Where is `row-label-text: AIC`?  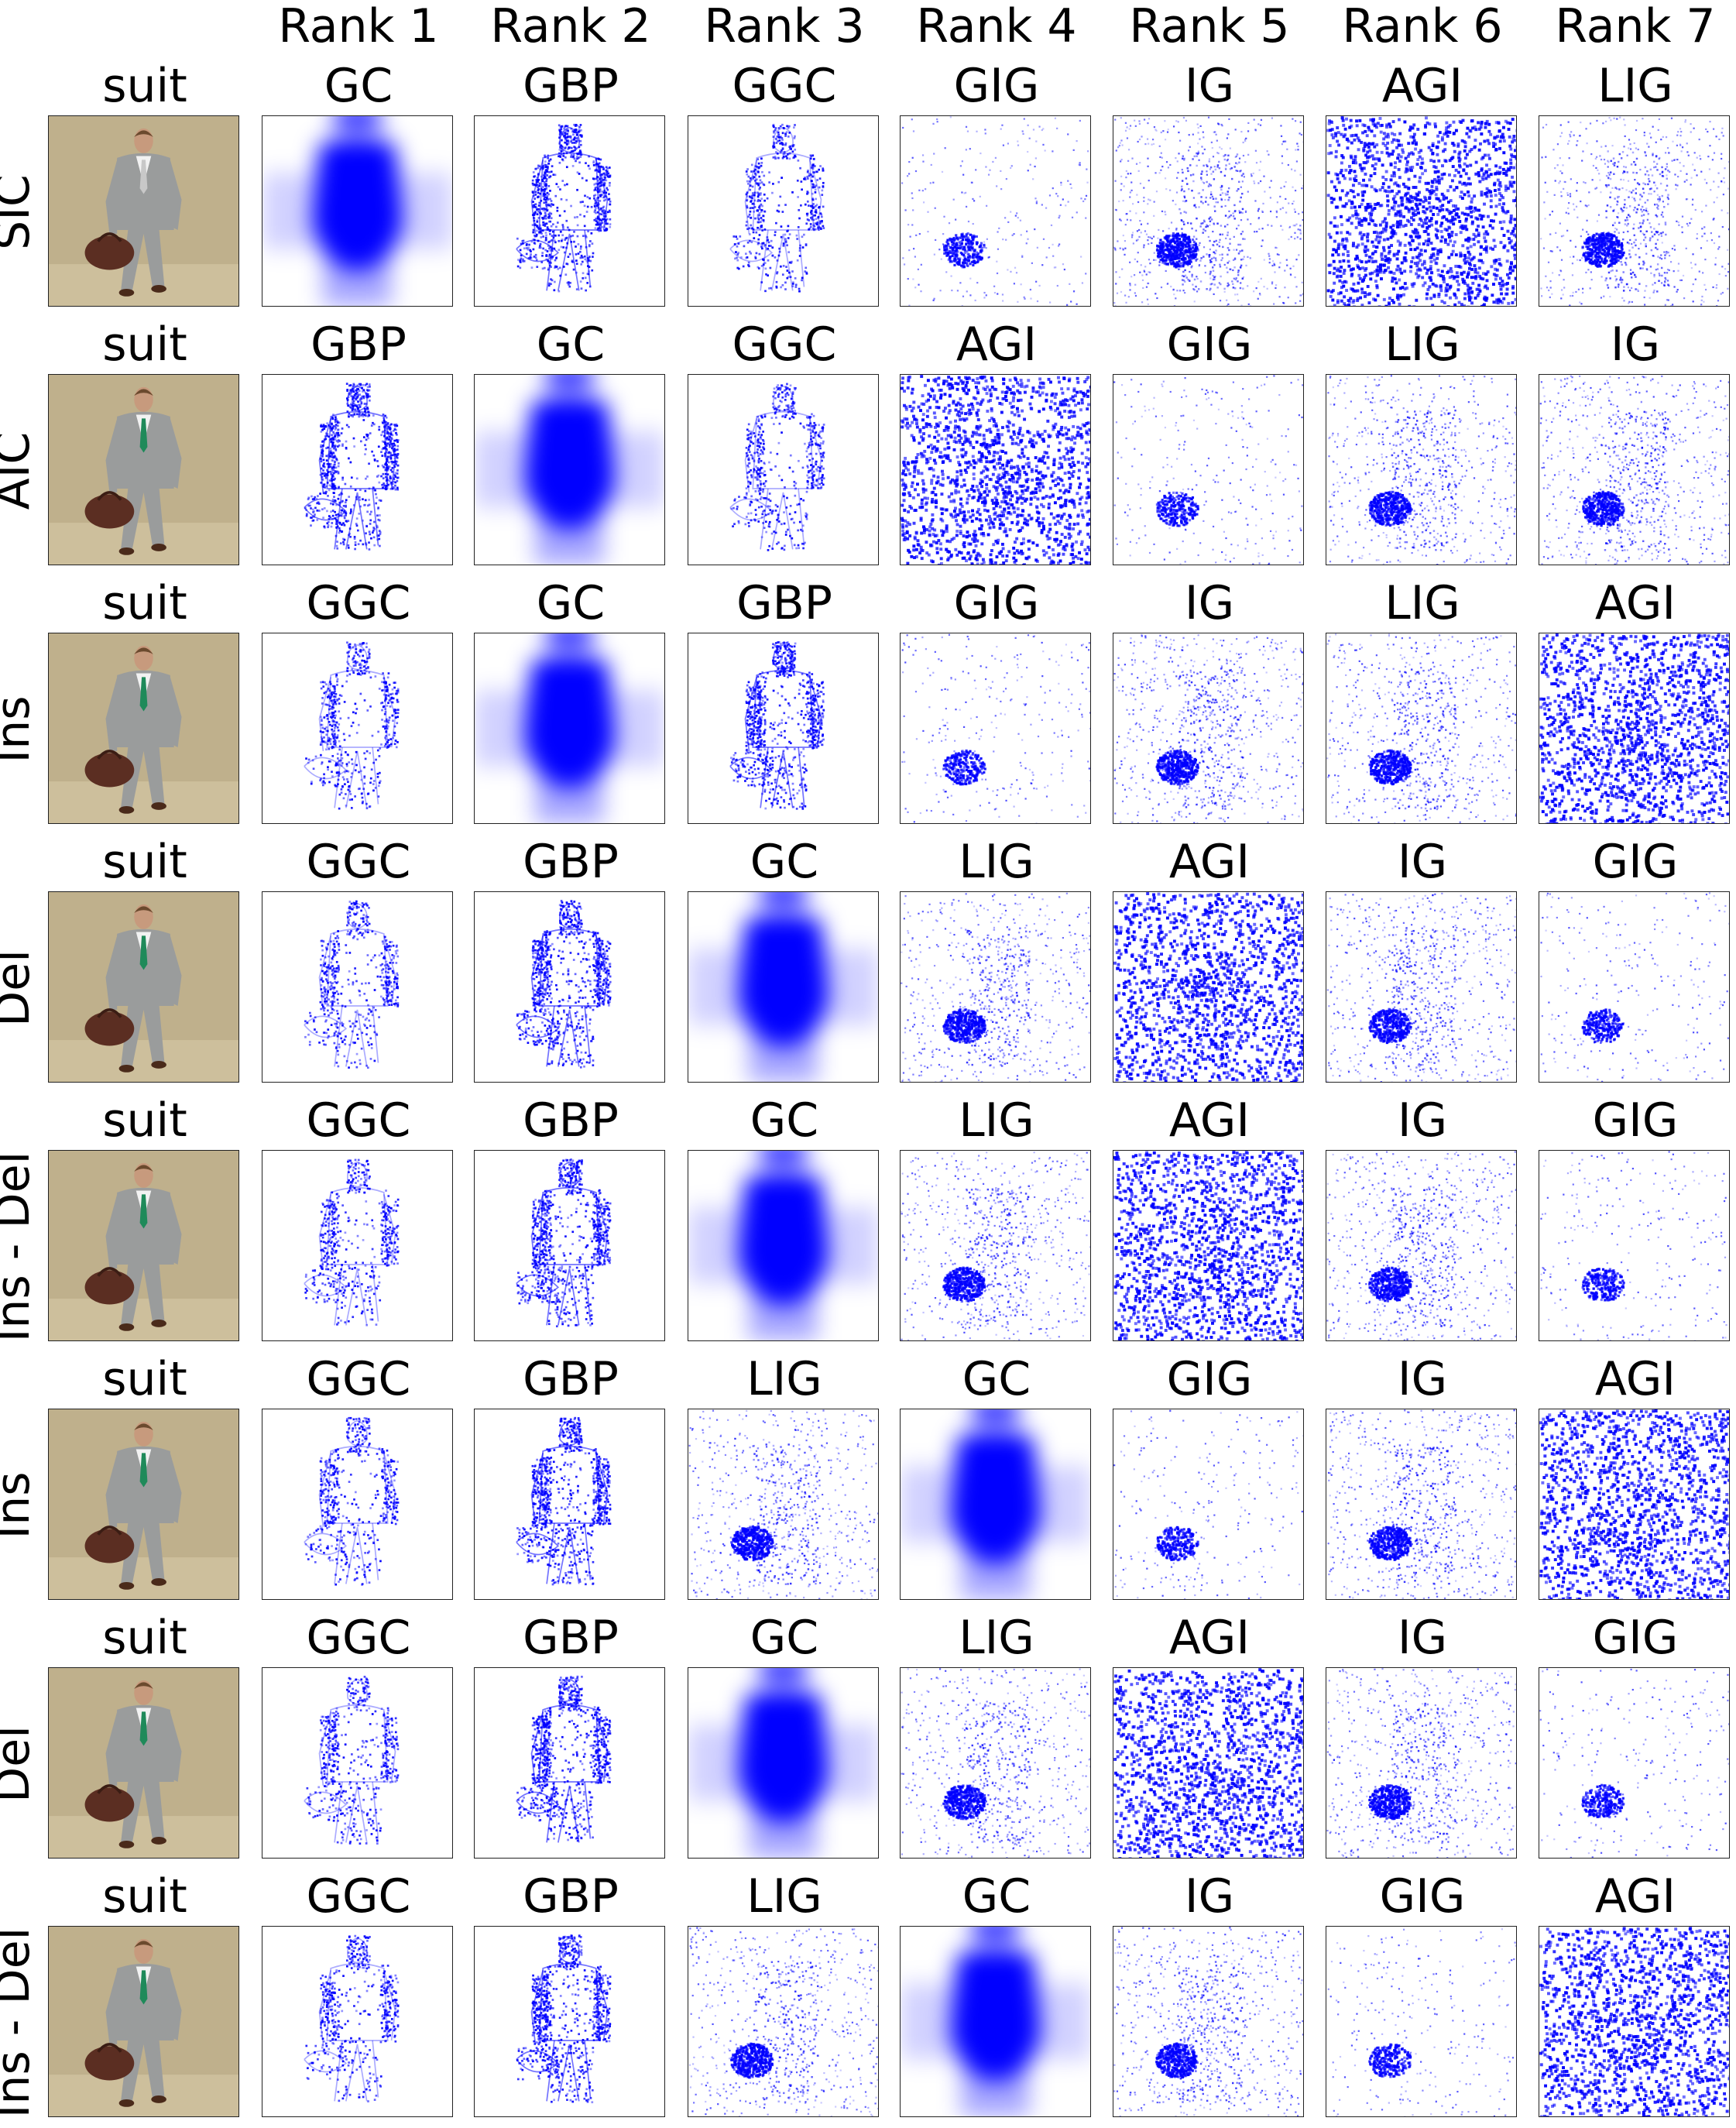 row-label-text: AIC is located at coordinates (20, 471).